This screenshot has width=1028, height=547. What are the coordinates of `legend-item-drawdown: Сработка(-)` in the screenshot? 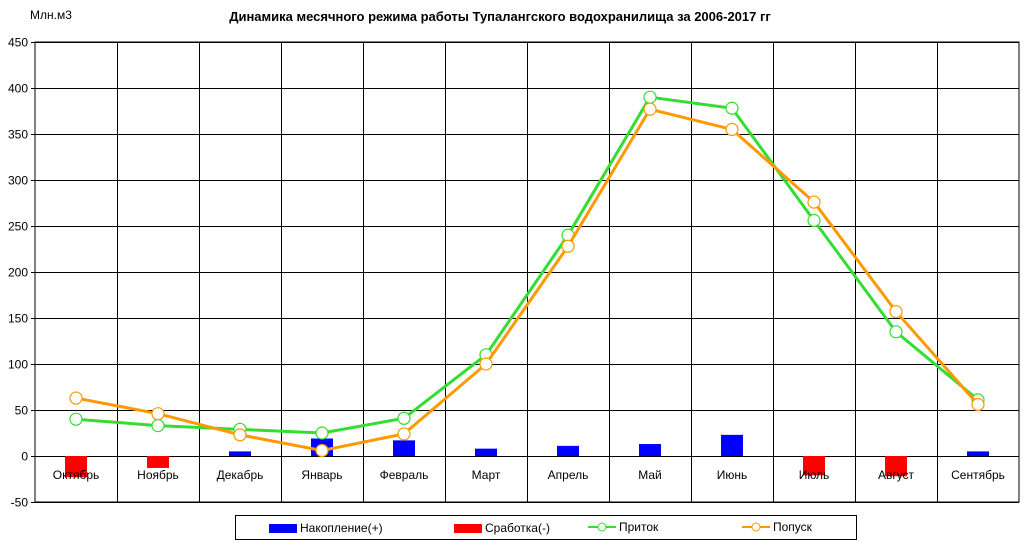 It's located at (502, 528).